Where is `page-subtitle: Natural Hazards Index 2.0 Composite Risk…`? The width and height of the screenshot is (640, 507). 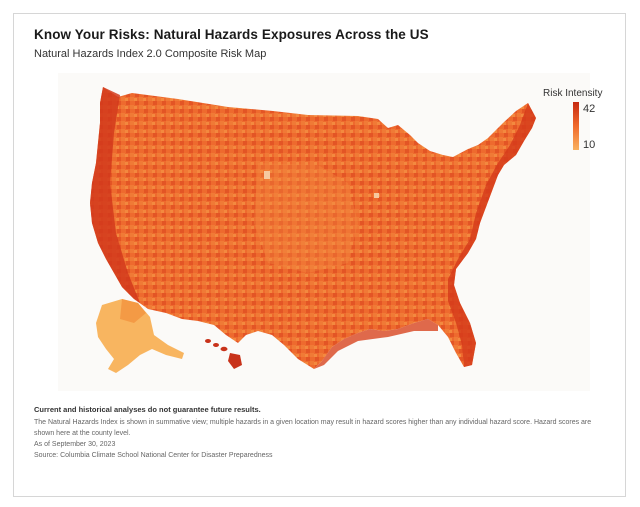
page-subtitle: Natural Hazards Index 2.0 Composite Risk… is located at coordinates (150, 54).